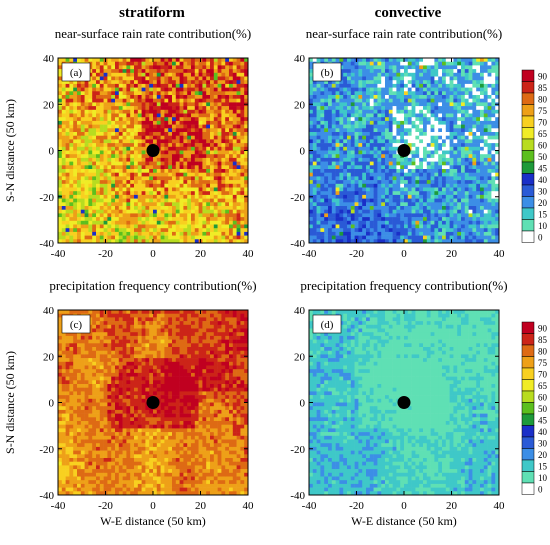 The width and height of the screenshot is (550, 545). I want to click on x-tick-label: 20, so click(201, 254).